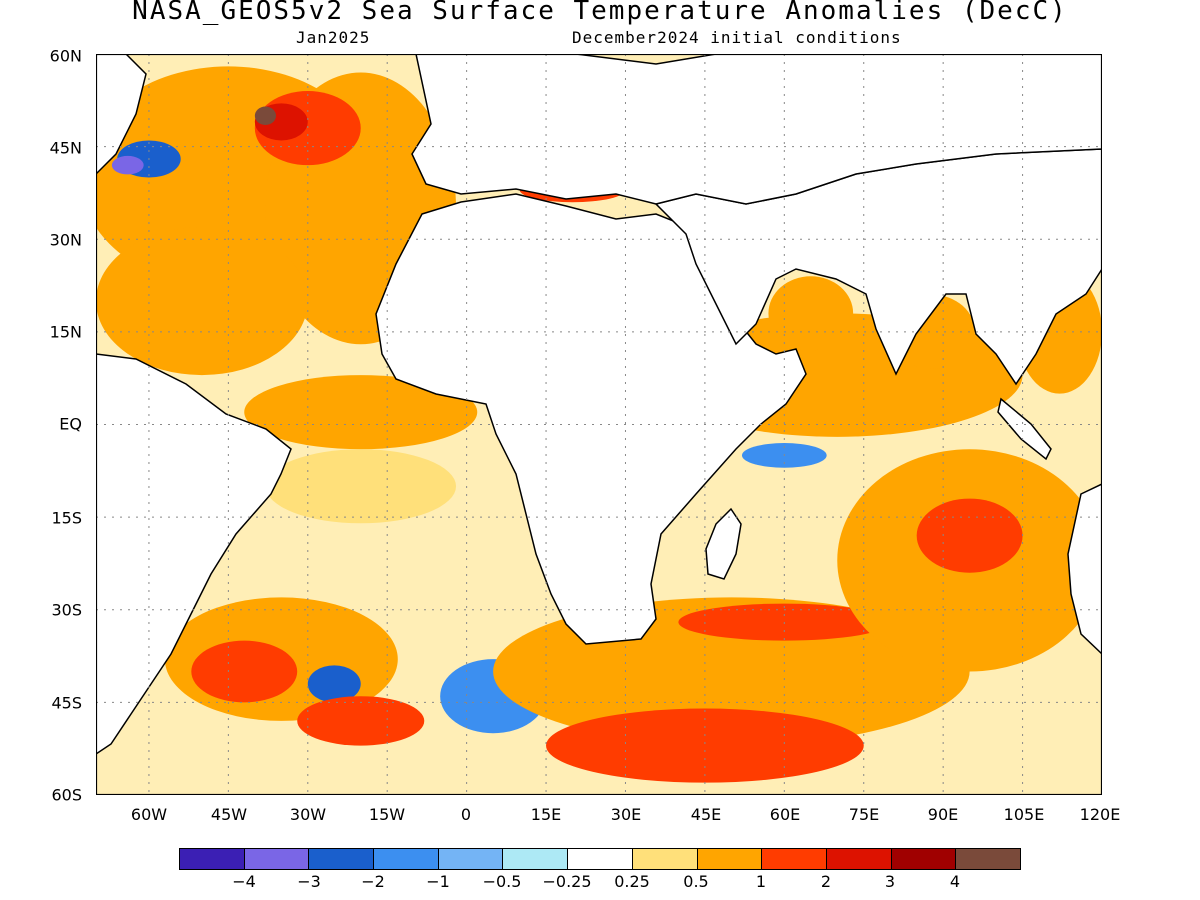 This screenshot has height=900, width=1200. I want to click on legend-label: 1, so click(761, 881).